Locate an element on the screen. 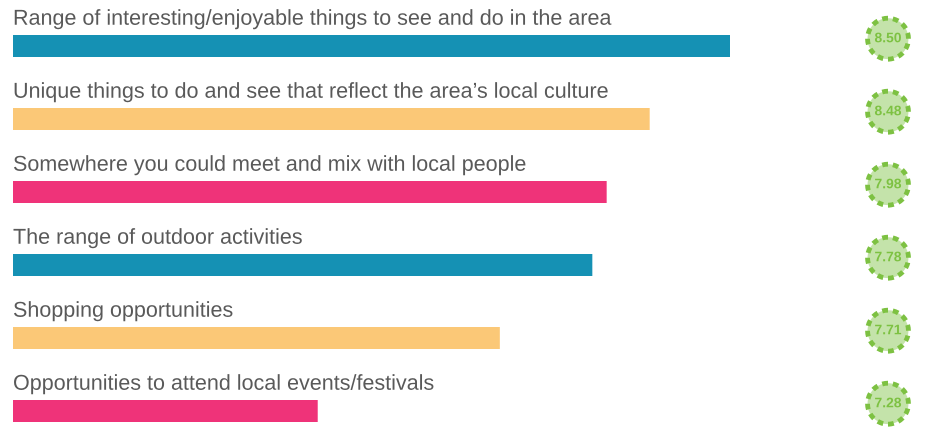  text: 7.28 is located at coordinates (888, 403).